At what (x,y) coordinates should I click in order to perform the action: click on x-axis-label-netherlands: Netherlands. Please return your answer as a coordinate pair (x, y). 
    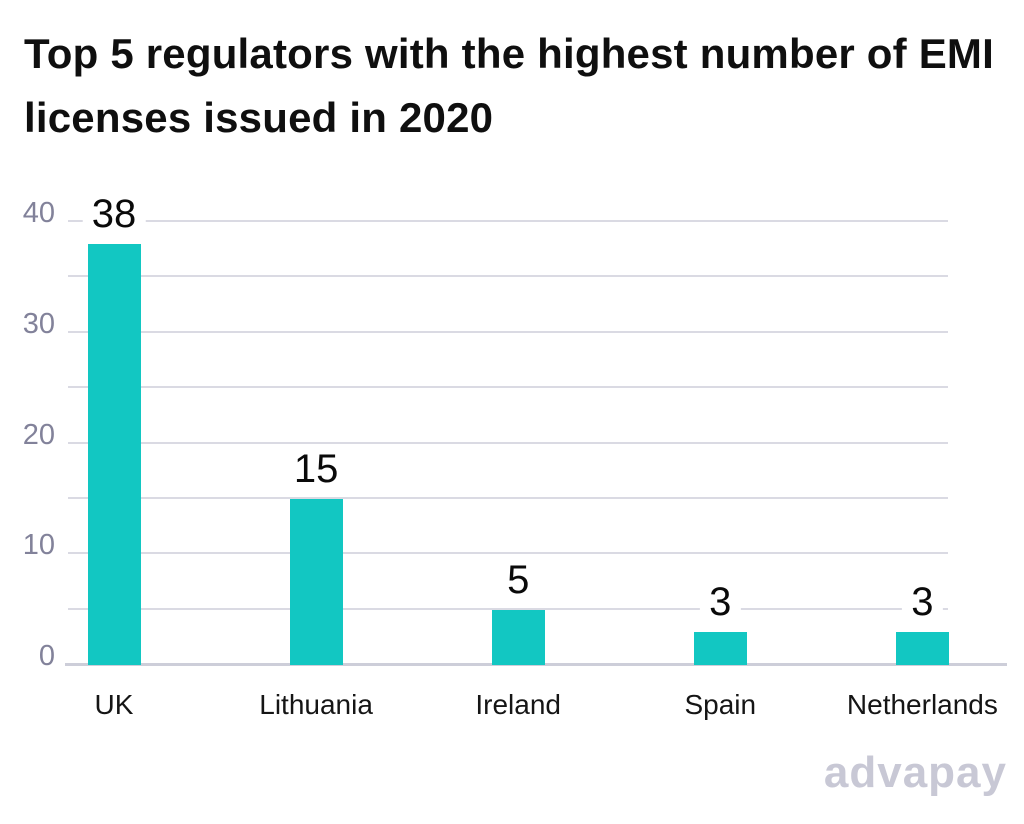
    Looking at the image, I should click on (922, 704).